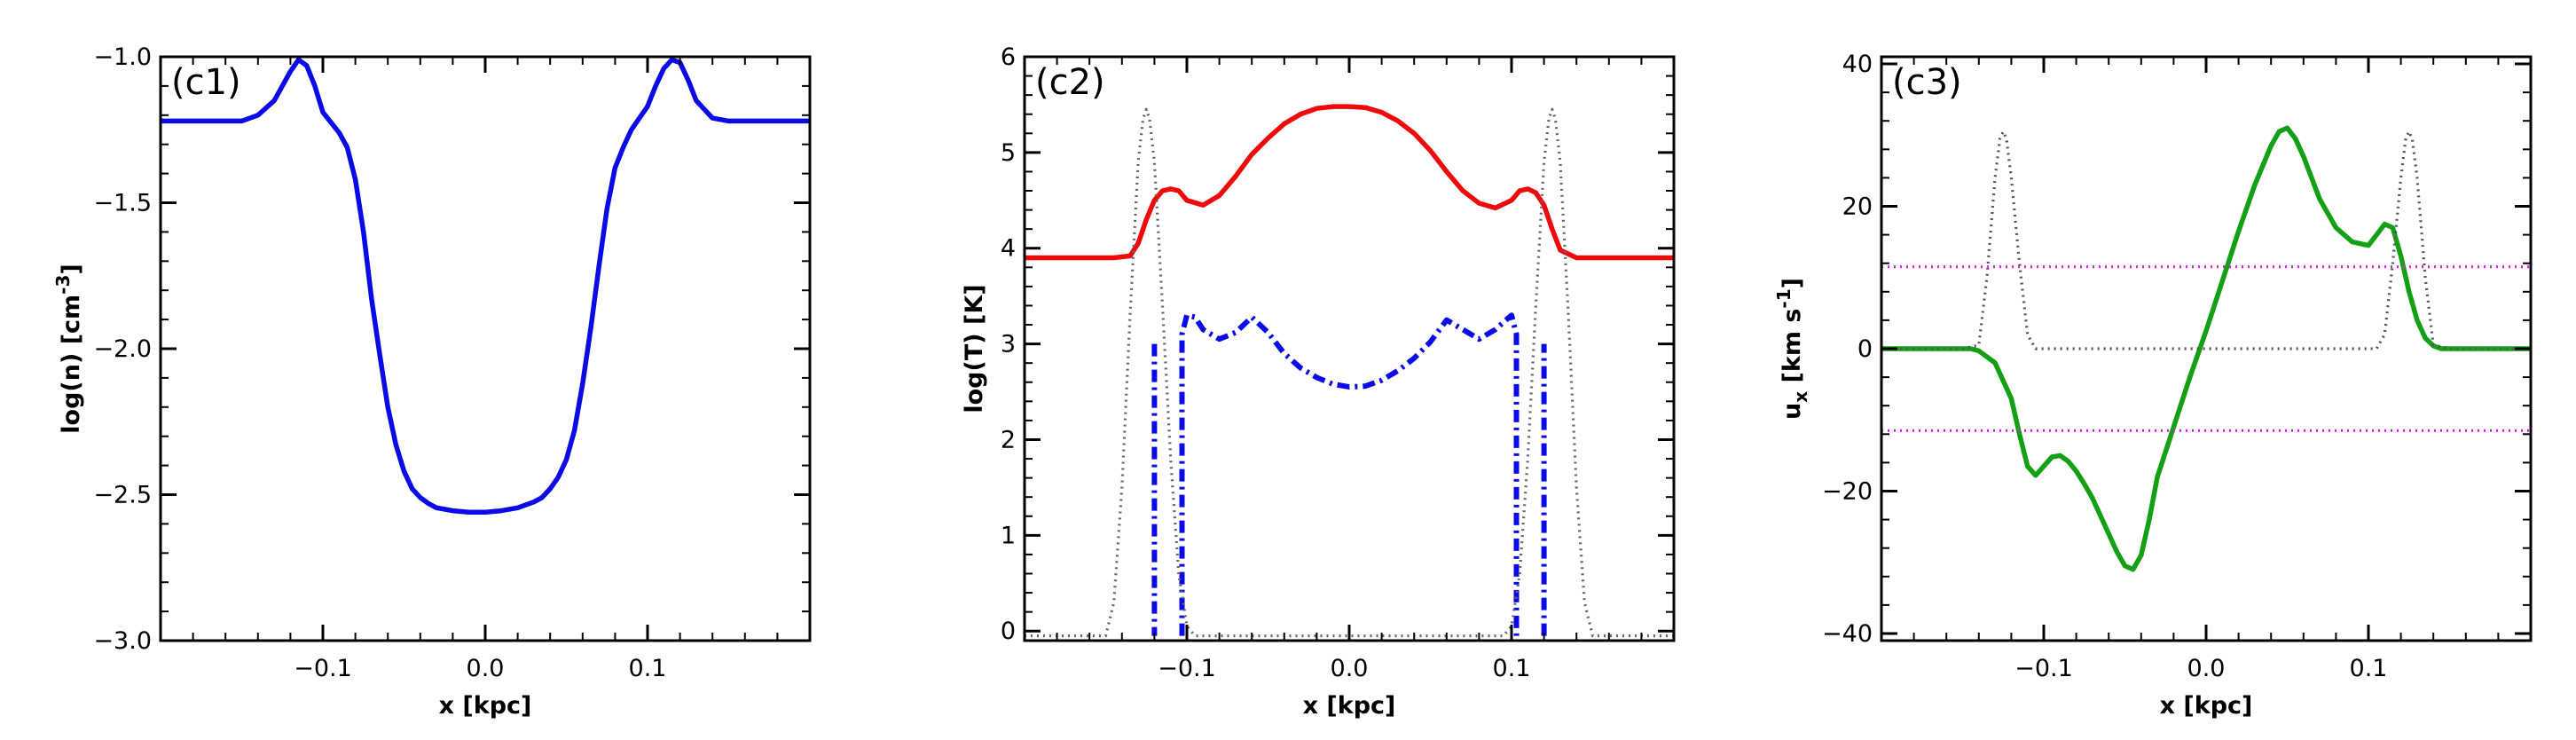  I want to click on y-axis-label: log(n) [cm-3], so click(68, 348).